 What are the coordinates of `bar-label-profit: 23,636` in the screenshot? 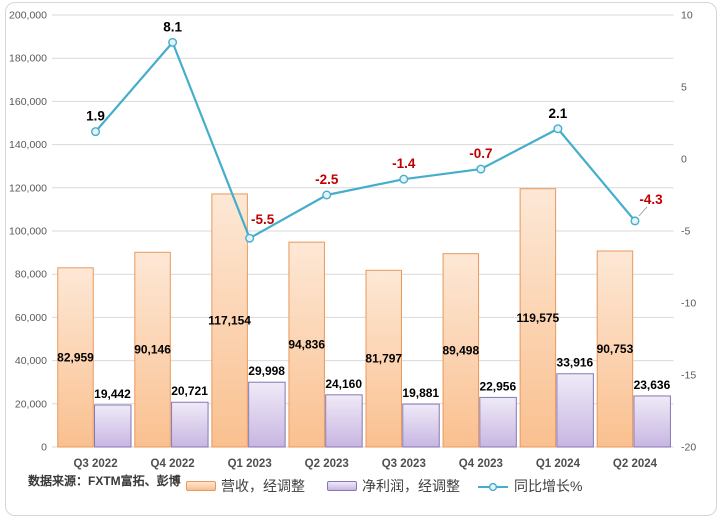 It's located at (652, 385).